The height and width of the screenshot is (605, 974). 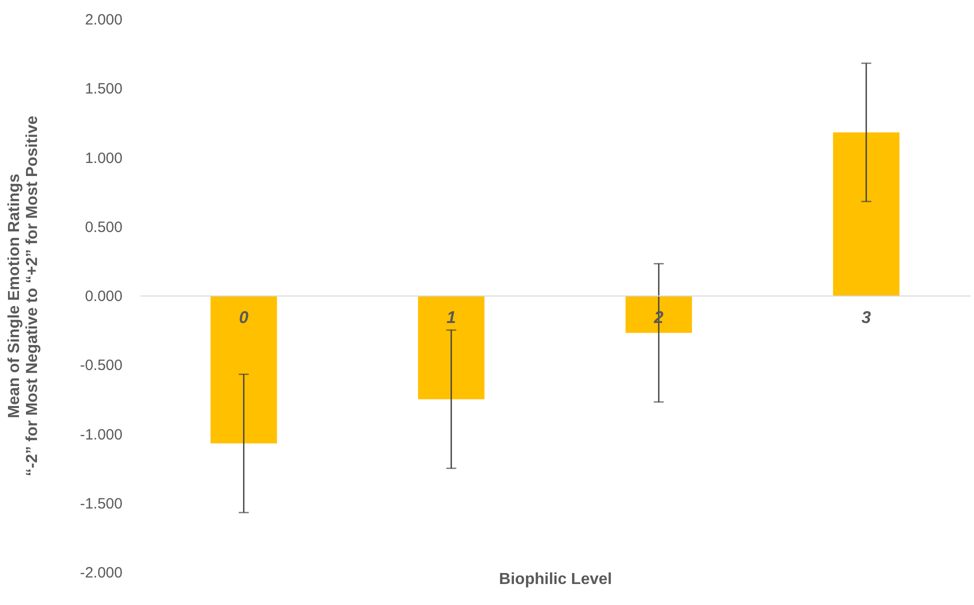 I want to click on x-axis-title: Biophilic Level, so click(x=555, y=579).